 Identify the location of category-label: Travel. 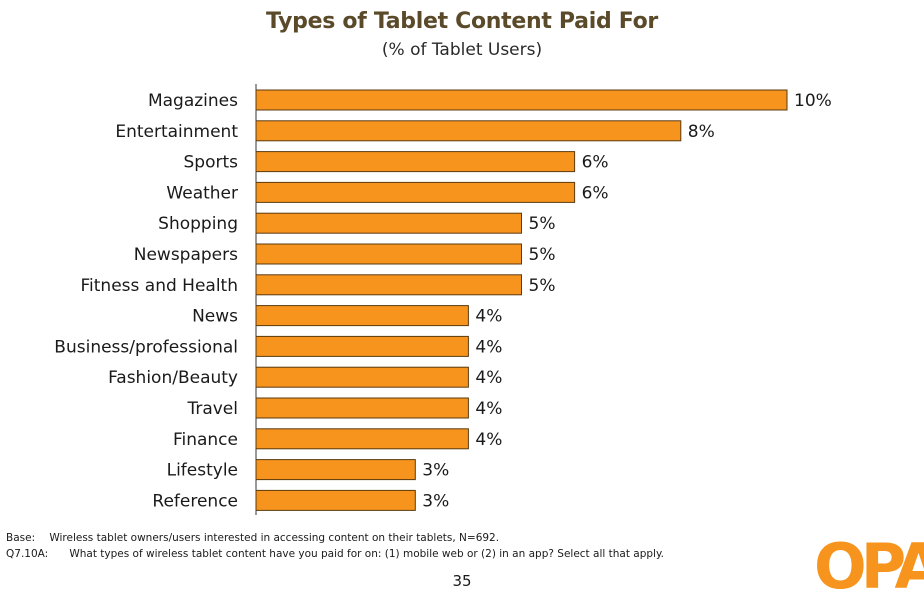
(212, 409).